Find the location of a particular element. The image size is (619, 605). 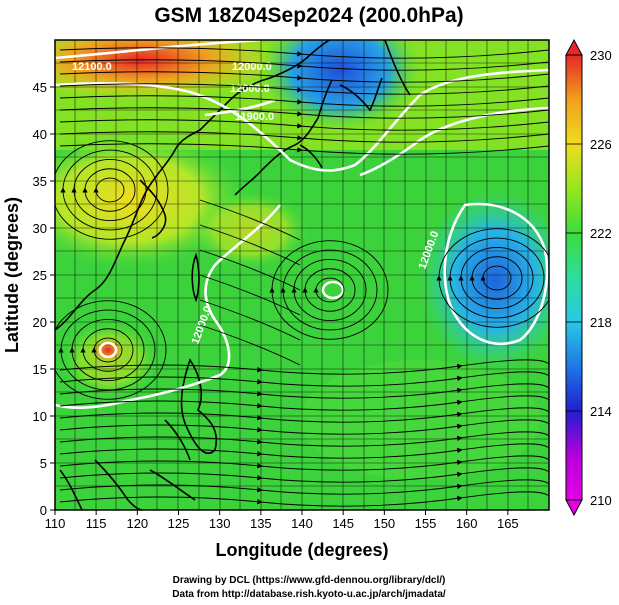

contour-label: 12100.0 is located at coordinates (92, 67).